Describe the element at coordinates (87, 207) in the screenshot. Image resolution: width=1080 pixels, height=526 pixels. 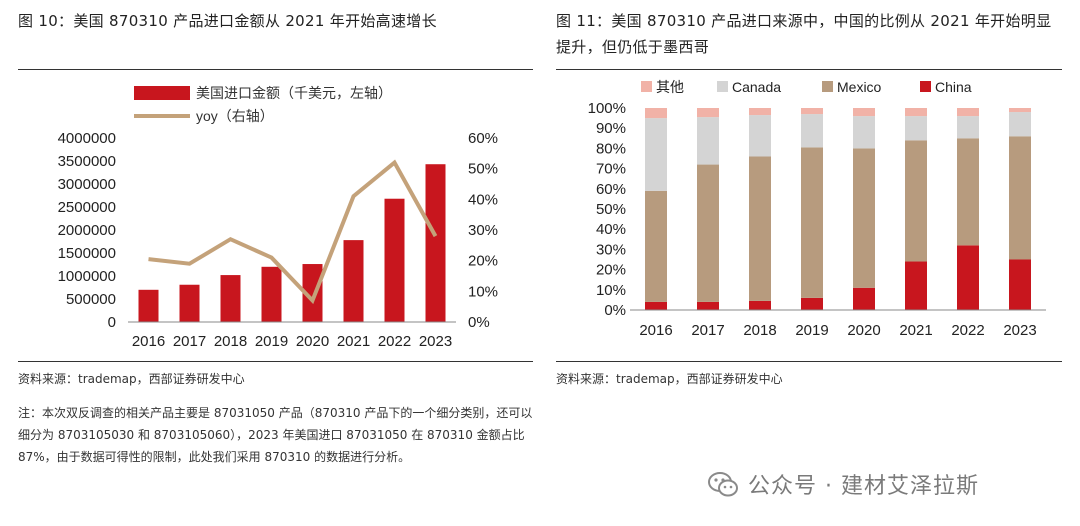
I see `y-left-tick-label: 2500000` at that location.